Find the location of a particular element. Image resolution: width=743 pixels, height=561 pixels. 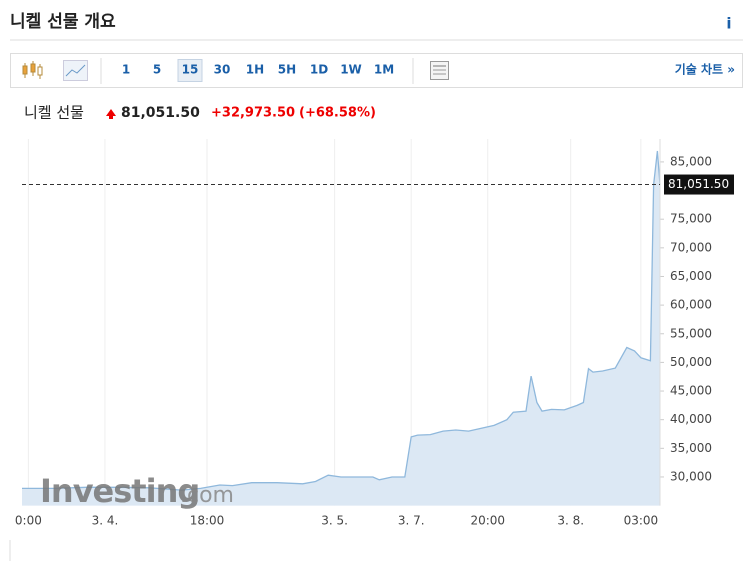

x-tick-label: 20:00 is located at coordinates (487, 521).